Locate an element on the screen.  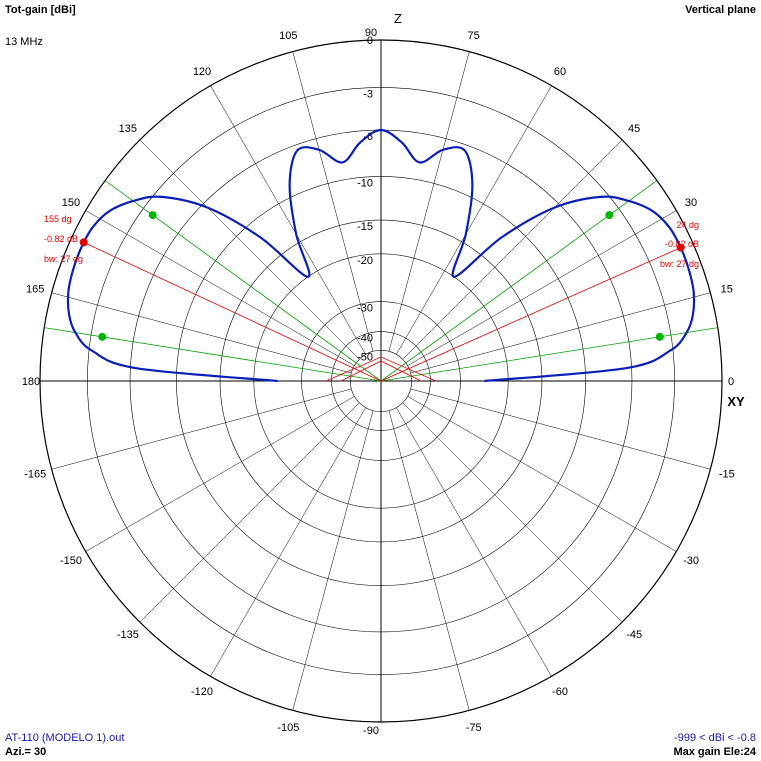
ring-db-label: -20 is located at coordinates (365, 261).